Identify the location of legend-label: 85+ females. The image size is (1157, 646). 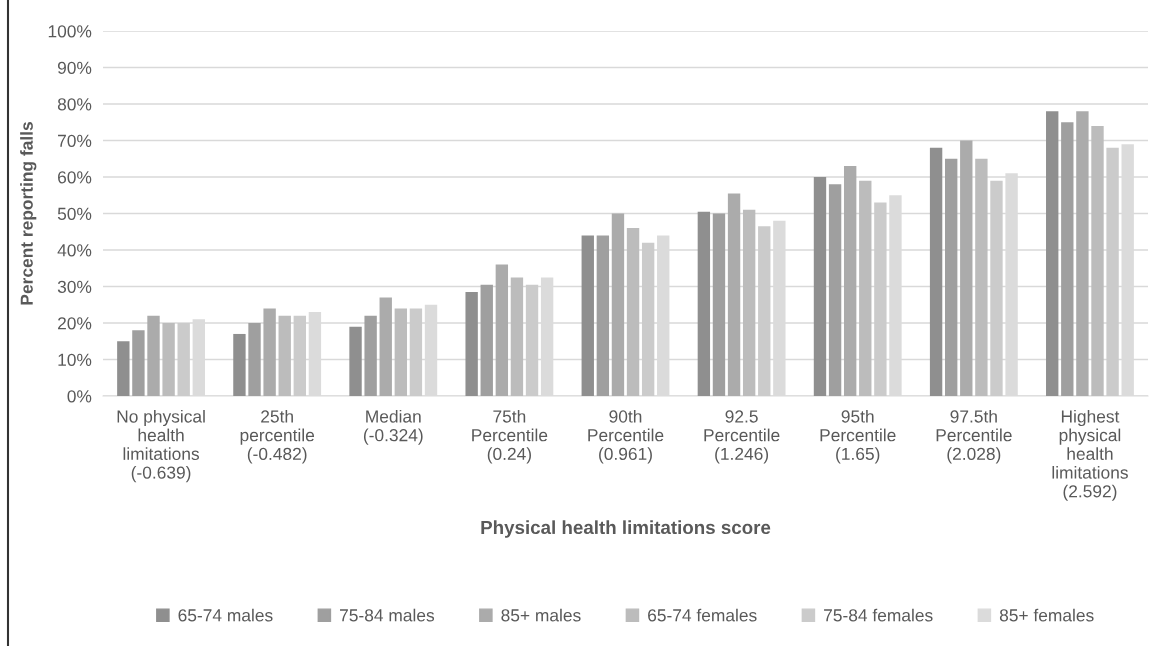
(1046, 615).